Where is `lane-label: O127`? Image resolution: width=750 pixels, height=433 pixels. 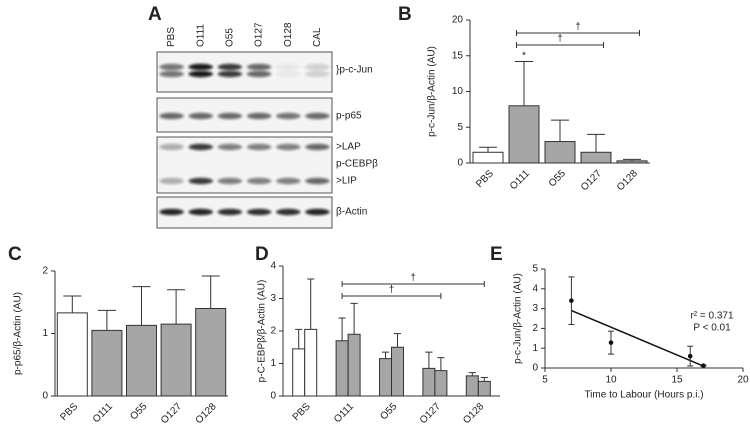 lane-label: O127 is located at coordinates (259, 34).